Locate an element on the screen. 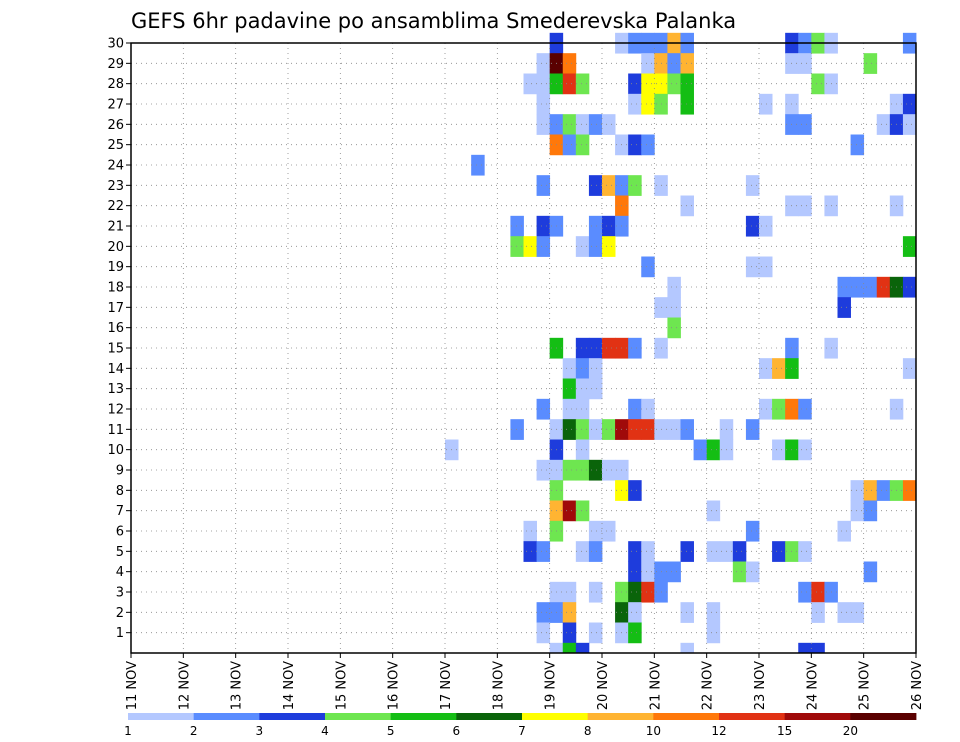  legend-label: 15 is located at coordinates (784, 731).